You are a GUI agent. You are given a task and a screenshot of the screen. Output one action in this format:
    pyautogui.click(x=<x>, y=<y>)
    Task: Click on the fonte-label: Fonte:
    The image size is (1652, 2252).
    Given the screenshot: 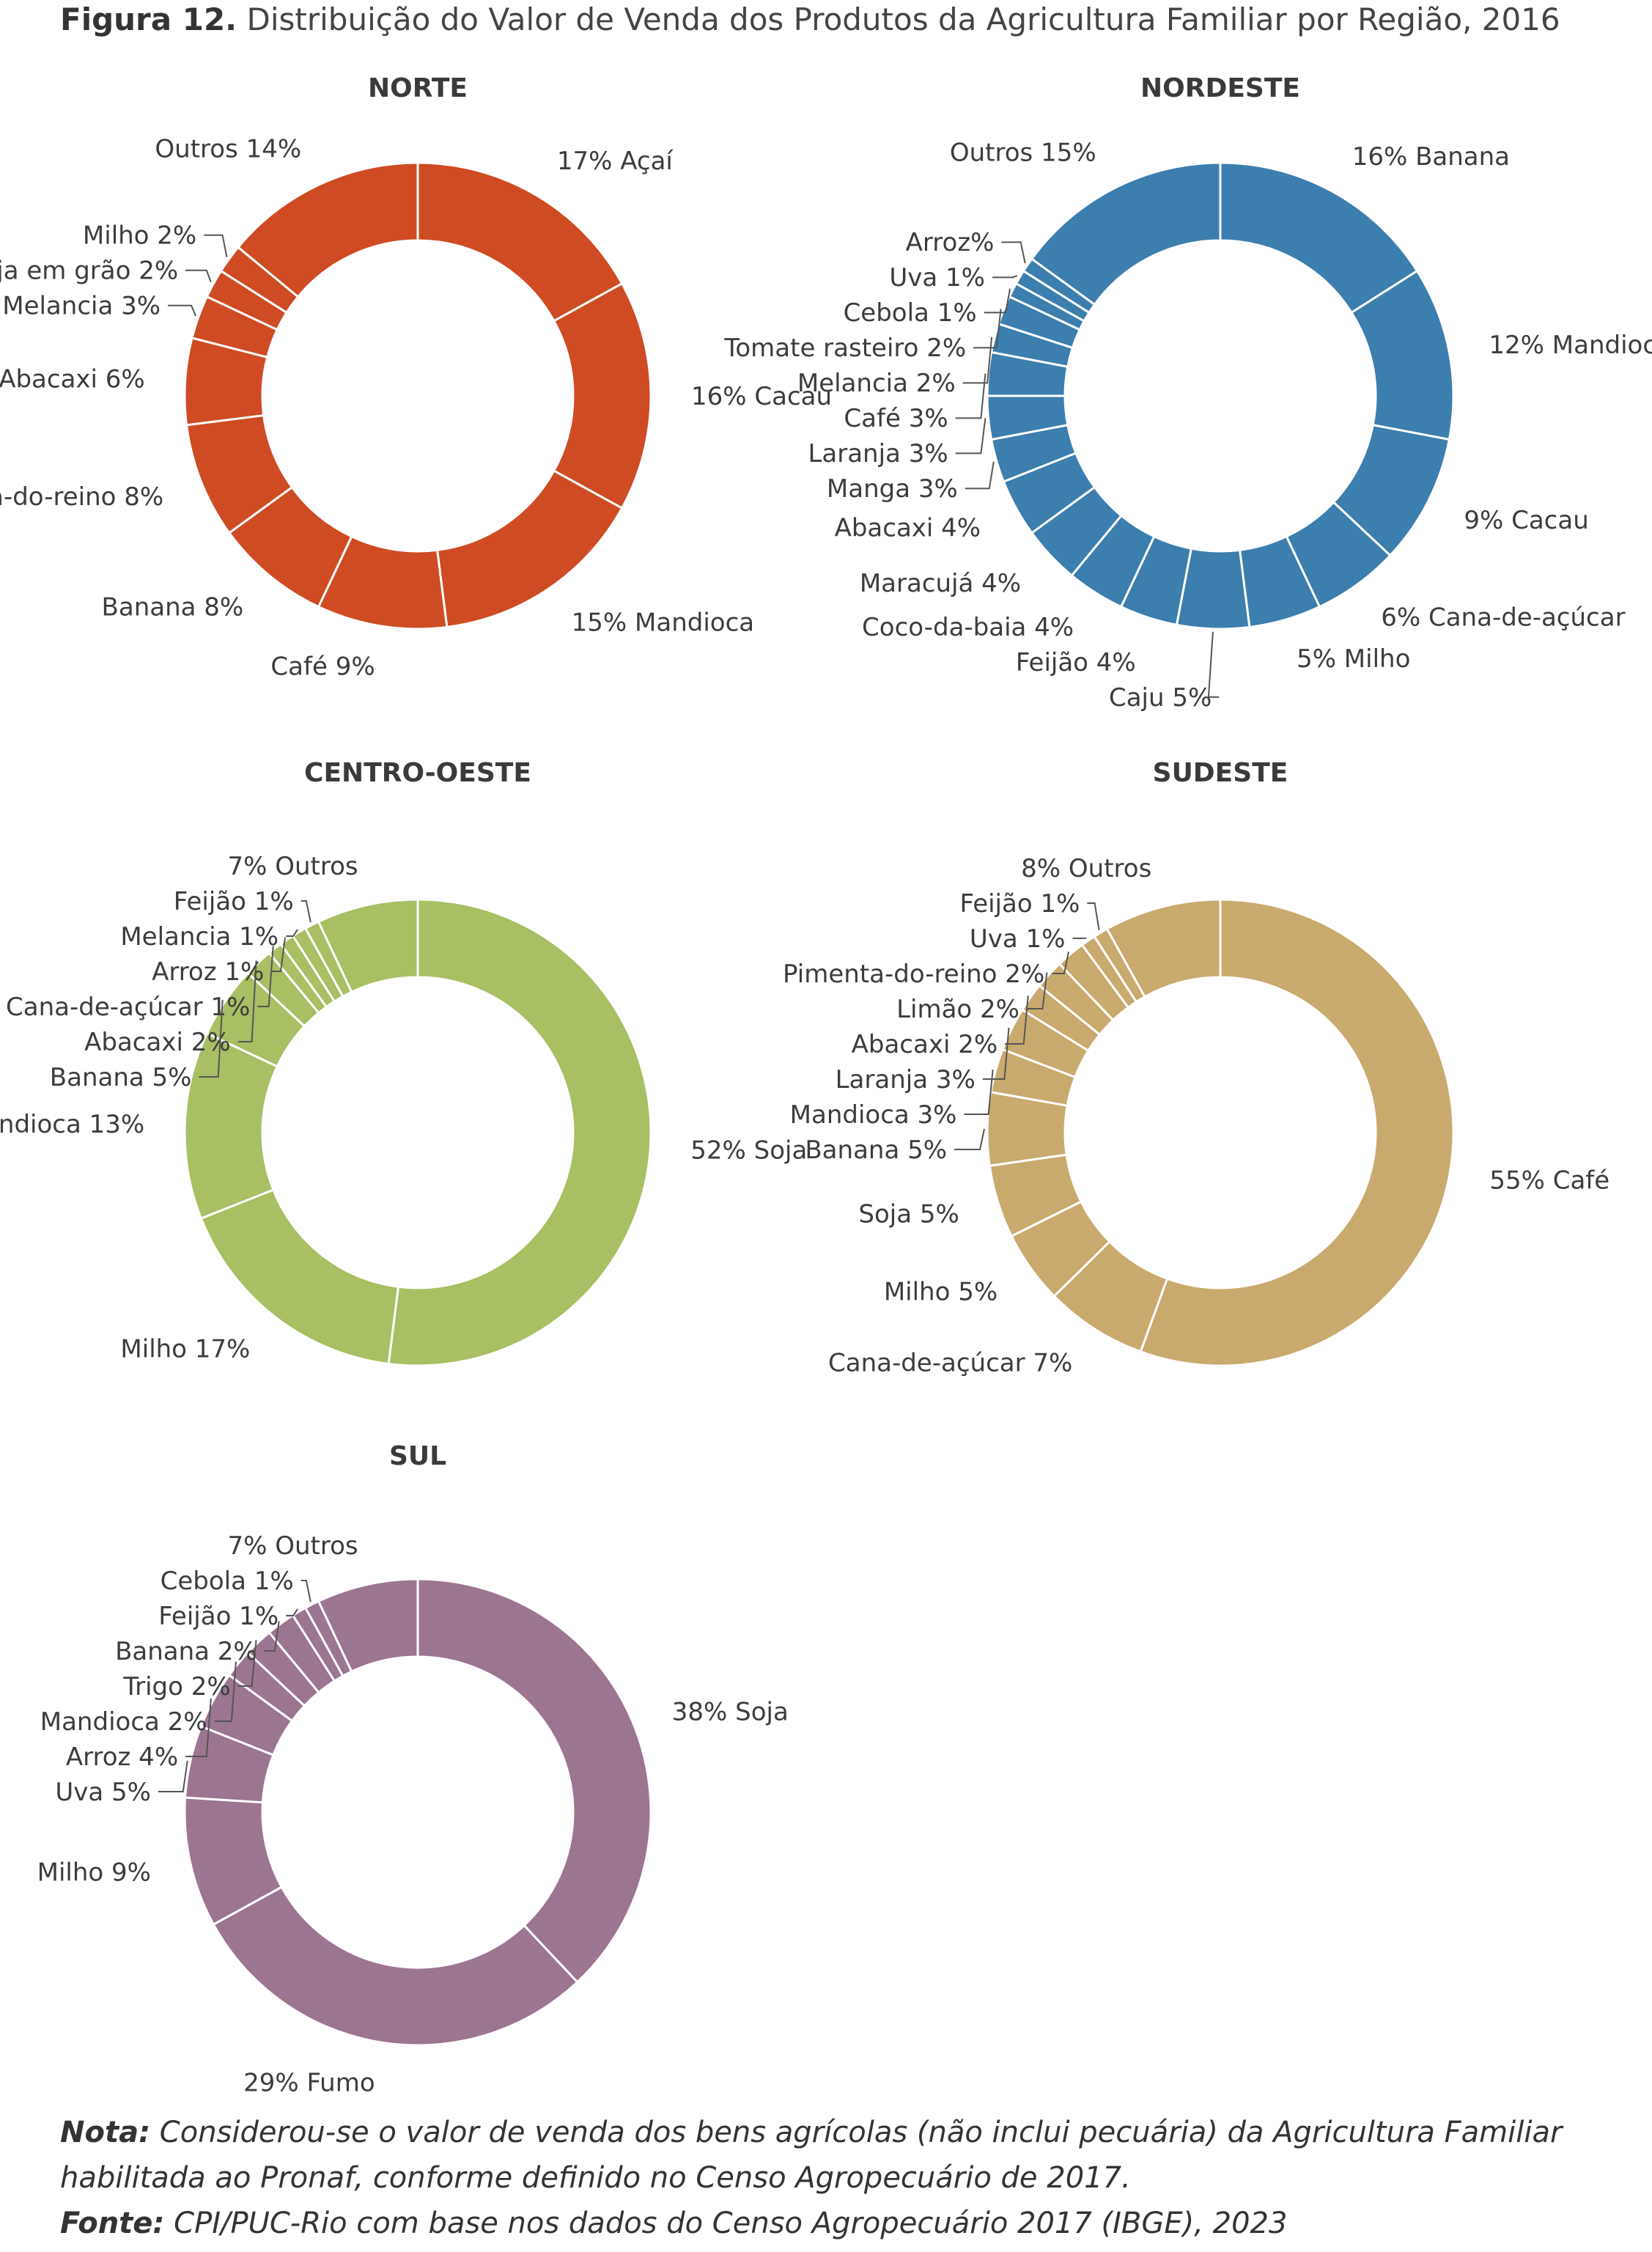 What is the action you would take?
    pyautogui.click(x=112, y=2223)
    